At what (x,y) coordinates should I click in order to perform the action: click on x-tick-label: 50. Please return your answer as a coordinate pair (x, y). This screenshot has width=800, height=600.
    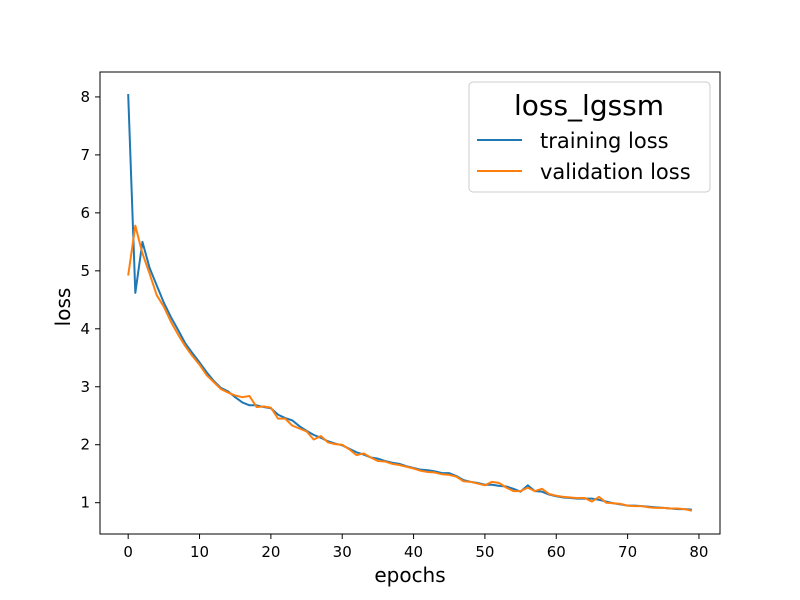
    Looking at the image, I should click on (484, 552).